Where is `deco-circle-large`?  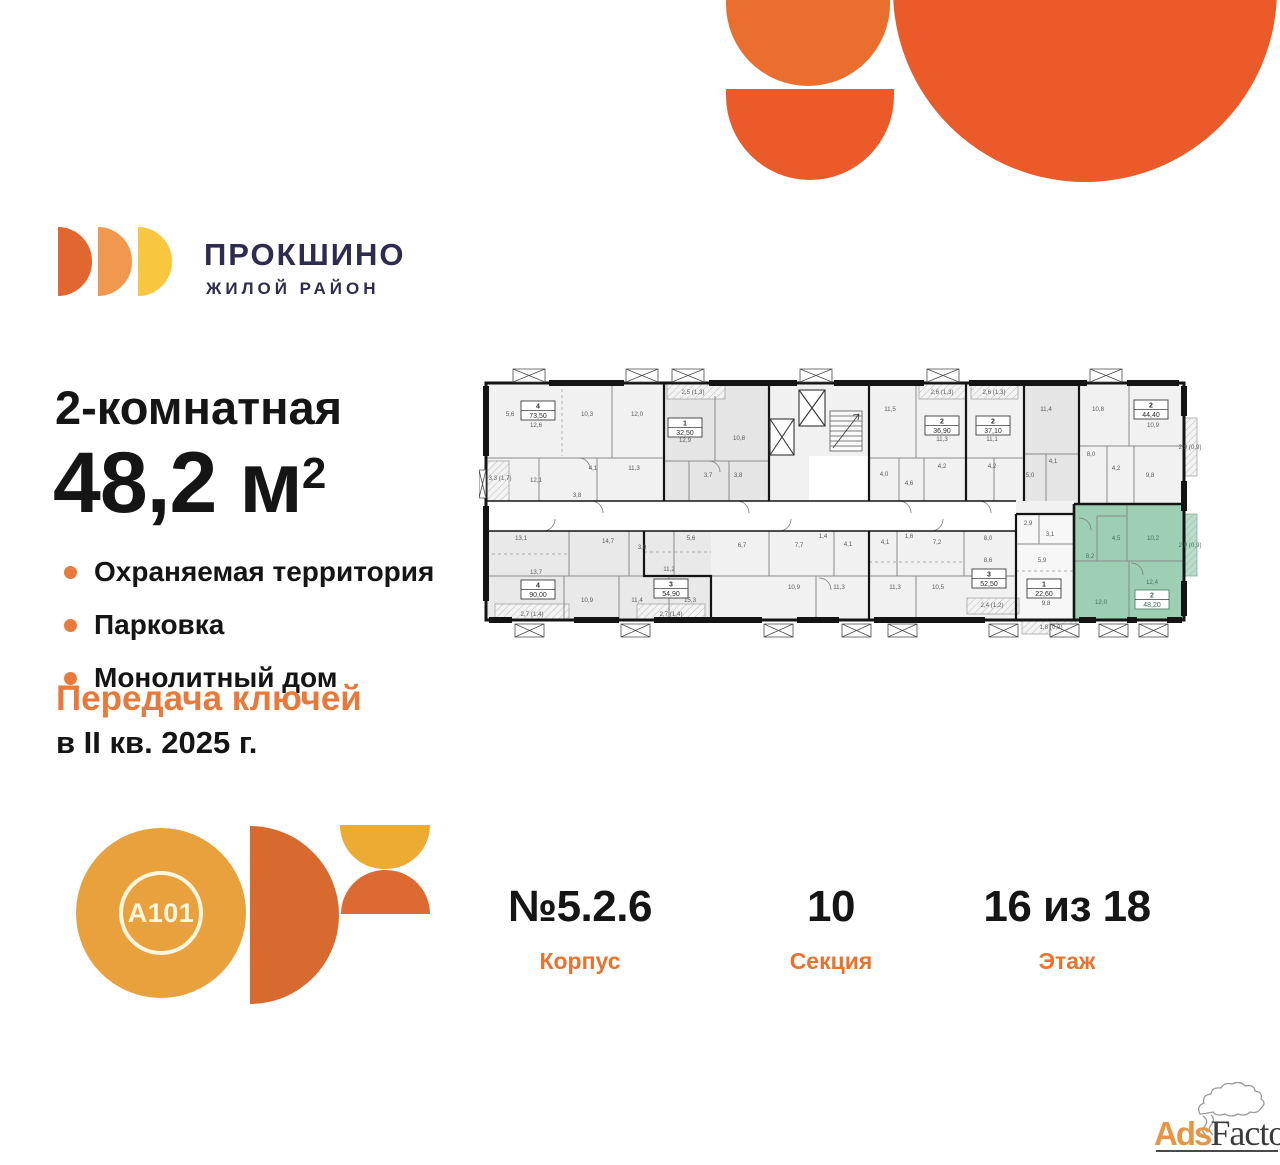
deco-circle-large is located at coordinates (1085, 91).